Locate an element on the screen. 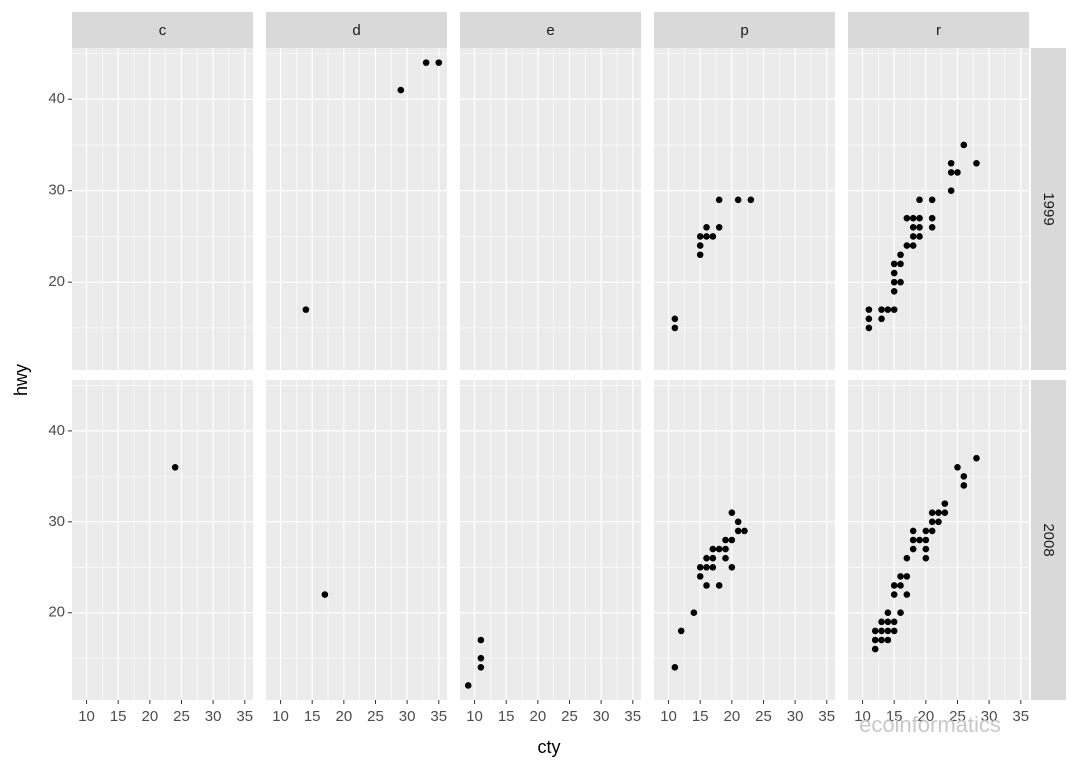 The width and height of the screenshot is (1080, 771). strip-label: e is located at coordinates (550, 30).